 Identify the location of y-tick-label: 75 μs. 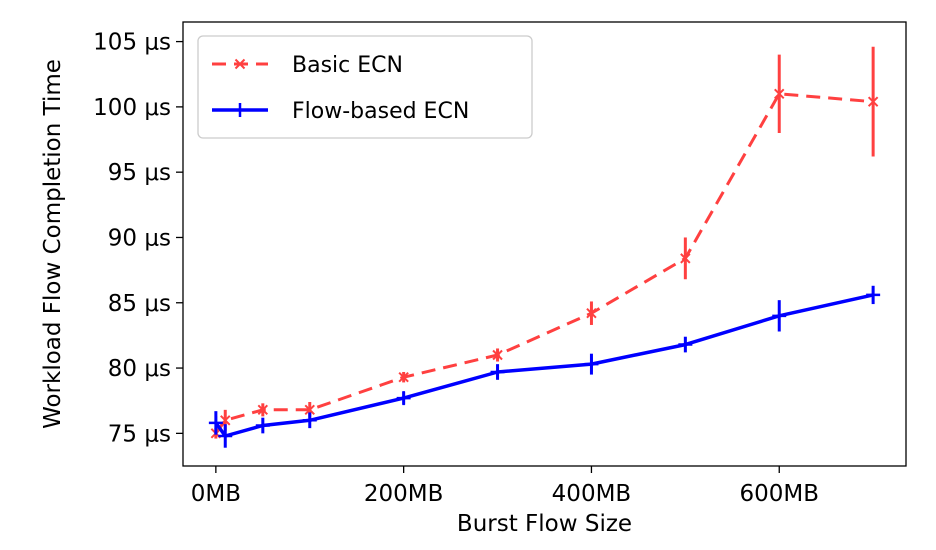
(139, 434).